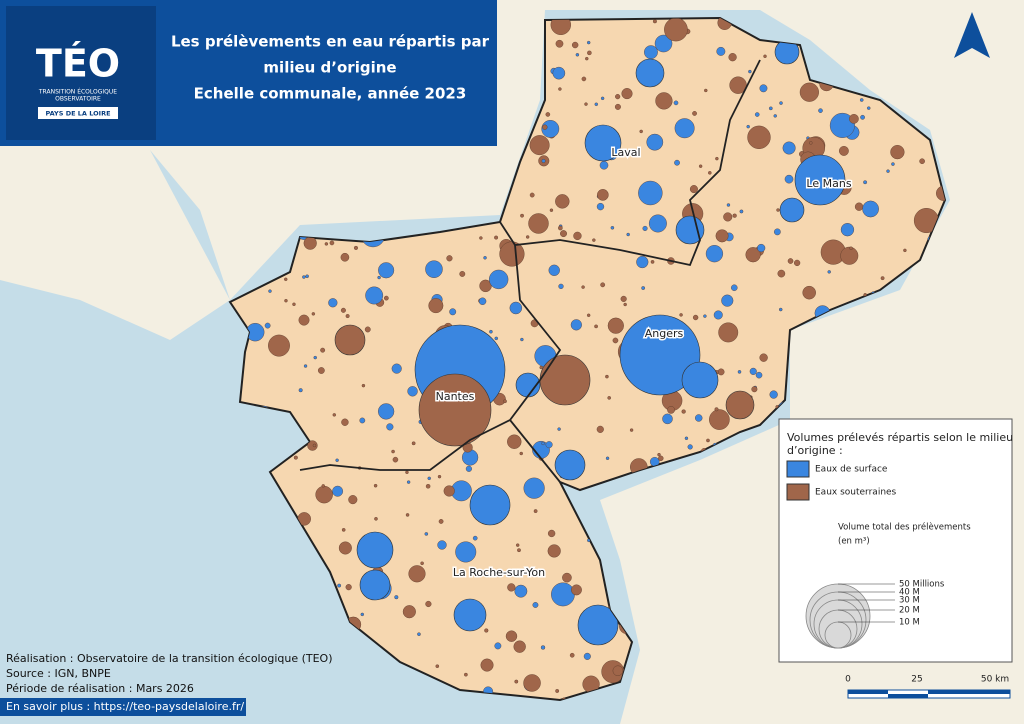 The width and height of the screenshot is (1024, 728). Describe the element at coordinates (928, 687) in the screenshot. I see `scale-bar: 0 25 50 km` at that location.